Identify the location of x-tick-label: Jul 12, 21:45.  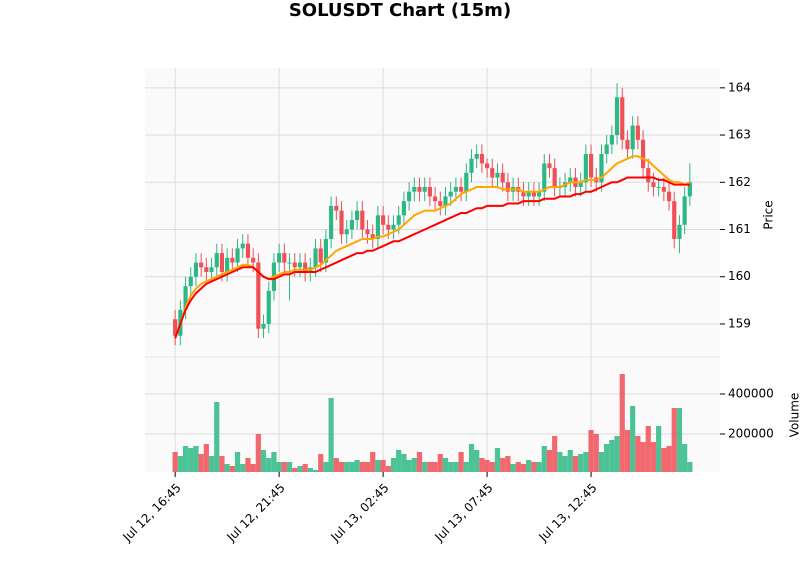
(256, 513).